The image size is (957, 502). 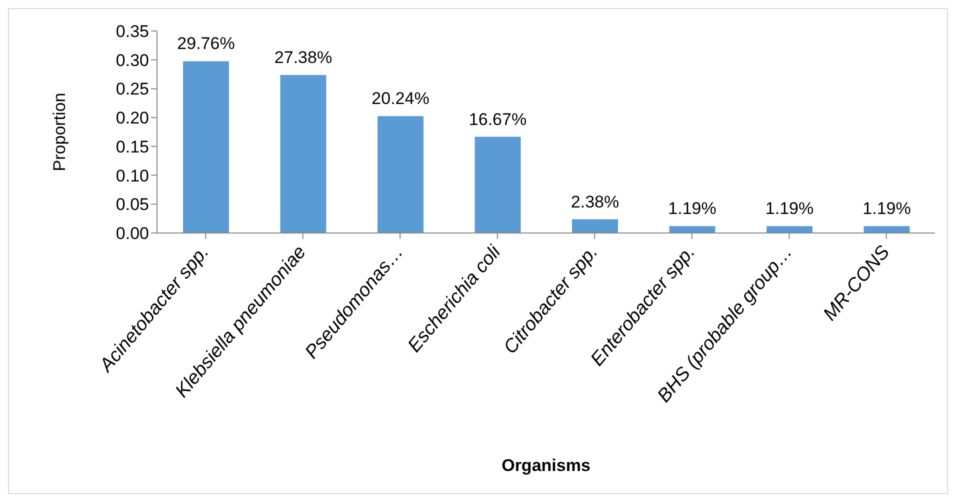 What do you see at coordinates (132, 89) in the screenshot?
I see `y-tick-label: 0.25` at bounding box center [132, 89].